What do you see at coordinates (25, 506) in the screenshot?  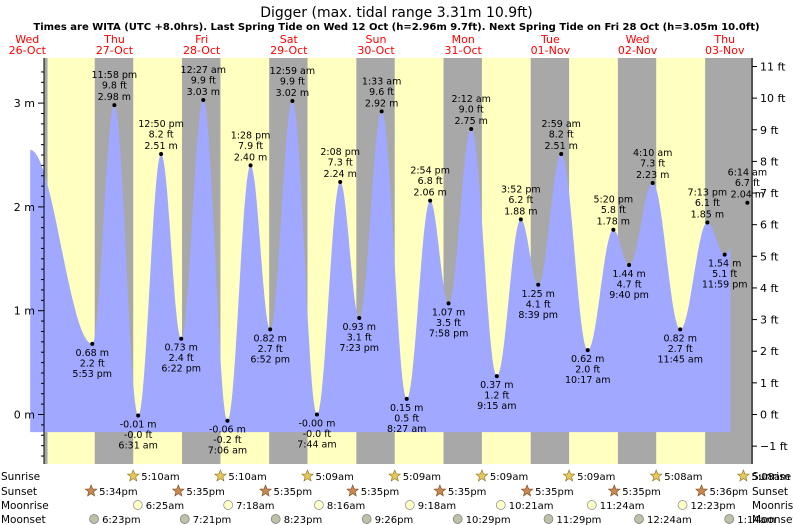 I see `astro-row-label-left: Moonrise` at bounding box center [25, 506].